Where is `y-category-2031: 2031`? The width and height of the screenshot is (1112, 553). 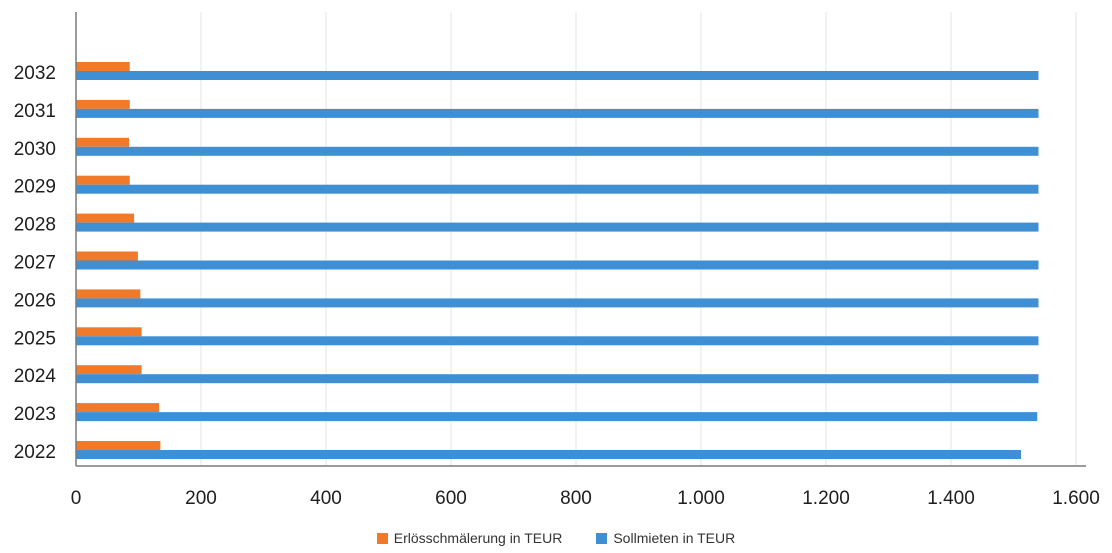 y-category-2031: 2031 is located at coordinates (35, 111).